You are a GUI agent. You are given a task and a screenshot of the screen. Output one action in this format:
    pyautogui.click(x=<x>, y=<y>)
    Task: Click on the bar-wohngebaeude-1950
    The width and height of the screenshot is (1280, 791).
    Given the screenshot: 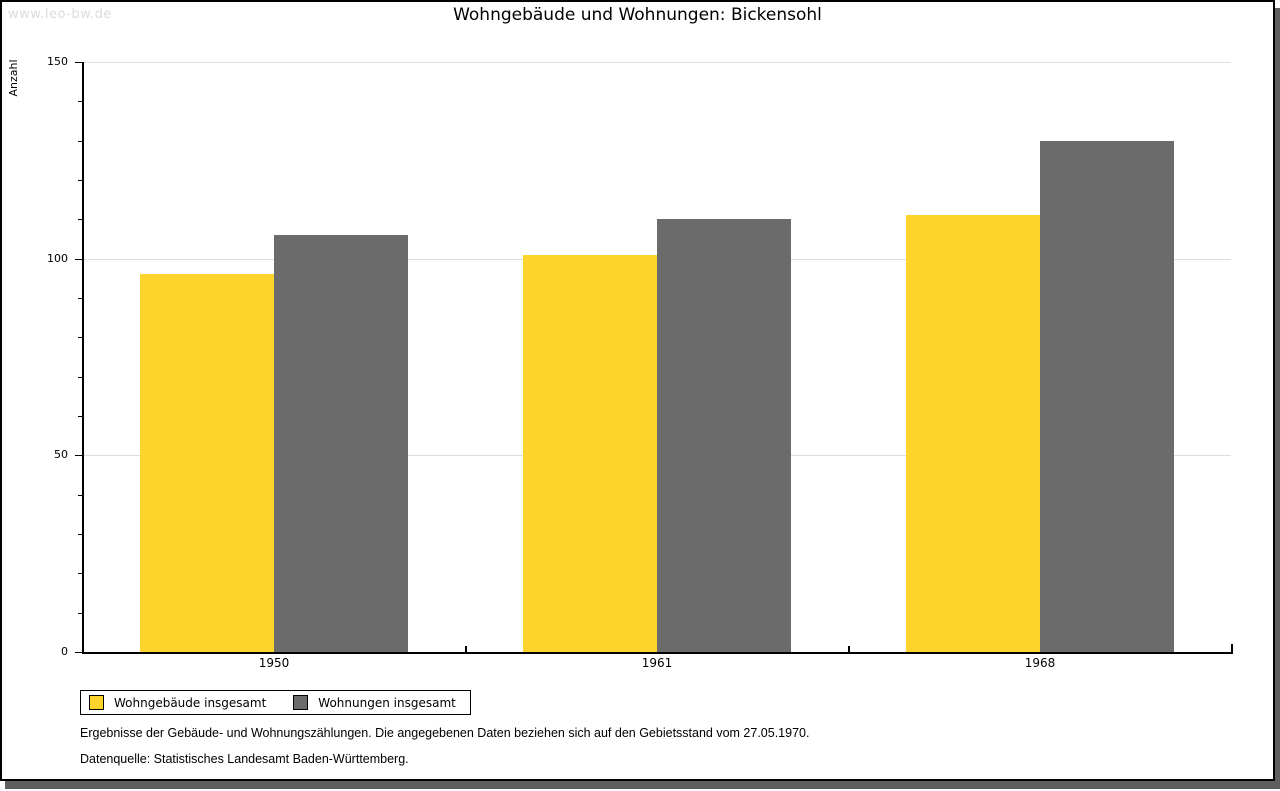 What is the action you would take?
    pyautogui.click(x=207, y=463)
    